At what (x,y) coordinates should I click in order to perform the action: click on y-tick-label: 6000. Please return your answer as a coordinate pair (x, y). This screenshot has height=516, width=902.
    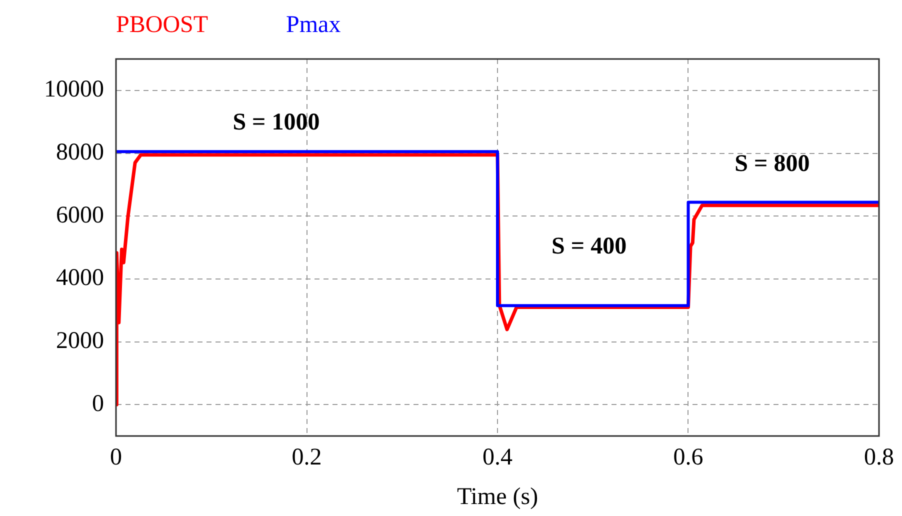
    Looking at the image, I should click on (80, 215).